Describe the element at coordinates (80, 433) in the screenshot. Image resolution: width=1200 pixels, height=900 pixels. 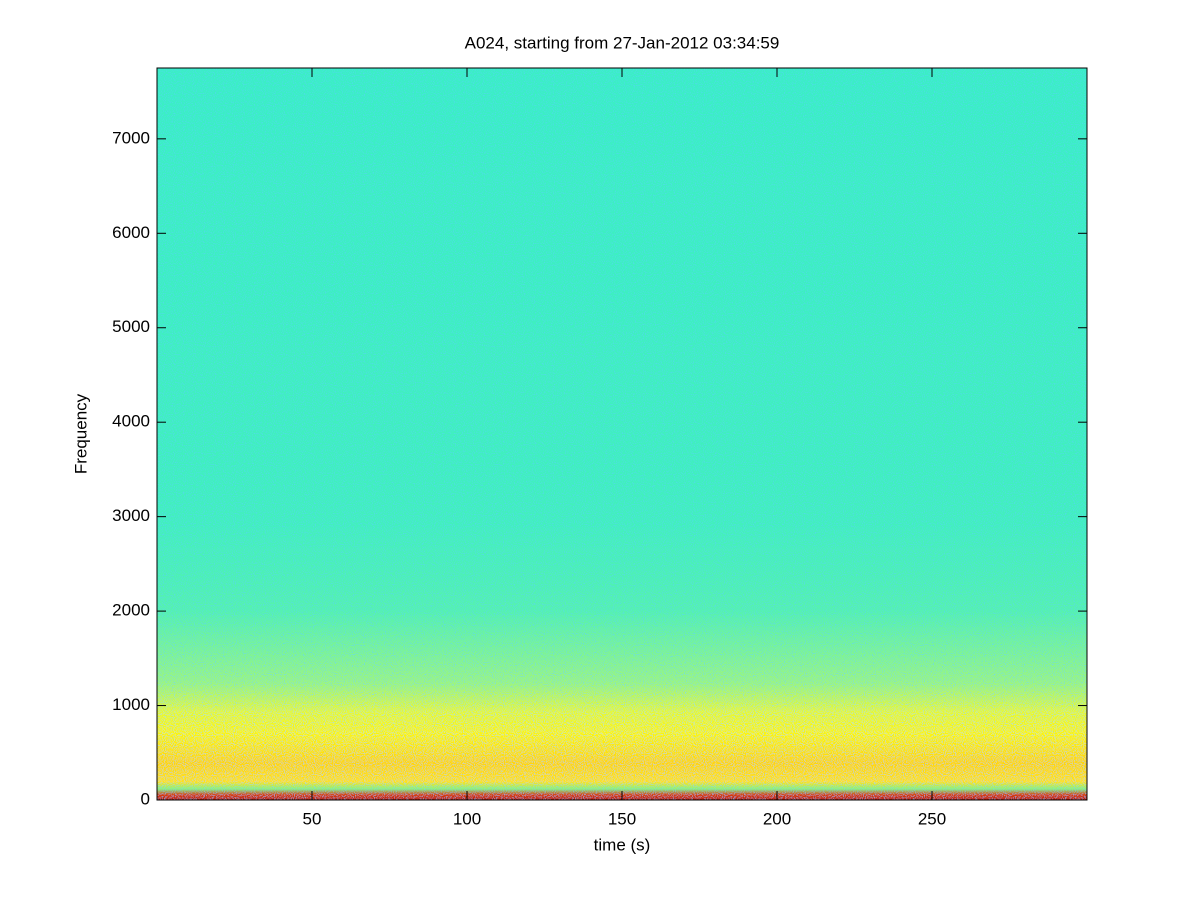
I see `y-axis-label: Frequency` at that location.